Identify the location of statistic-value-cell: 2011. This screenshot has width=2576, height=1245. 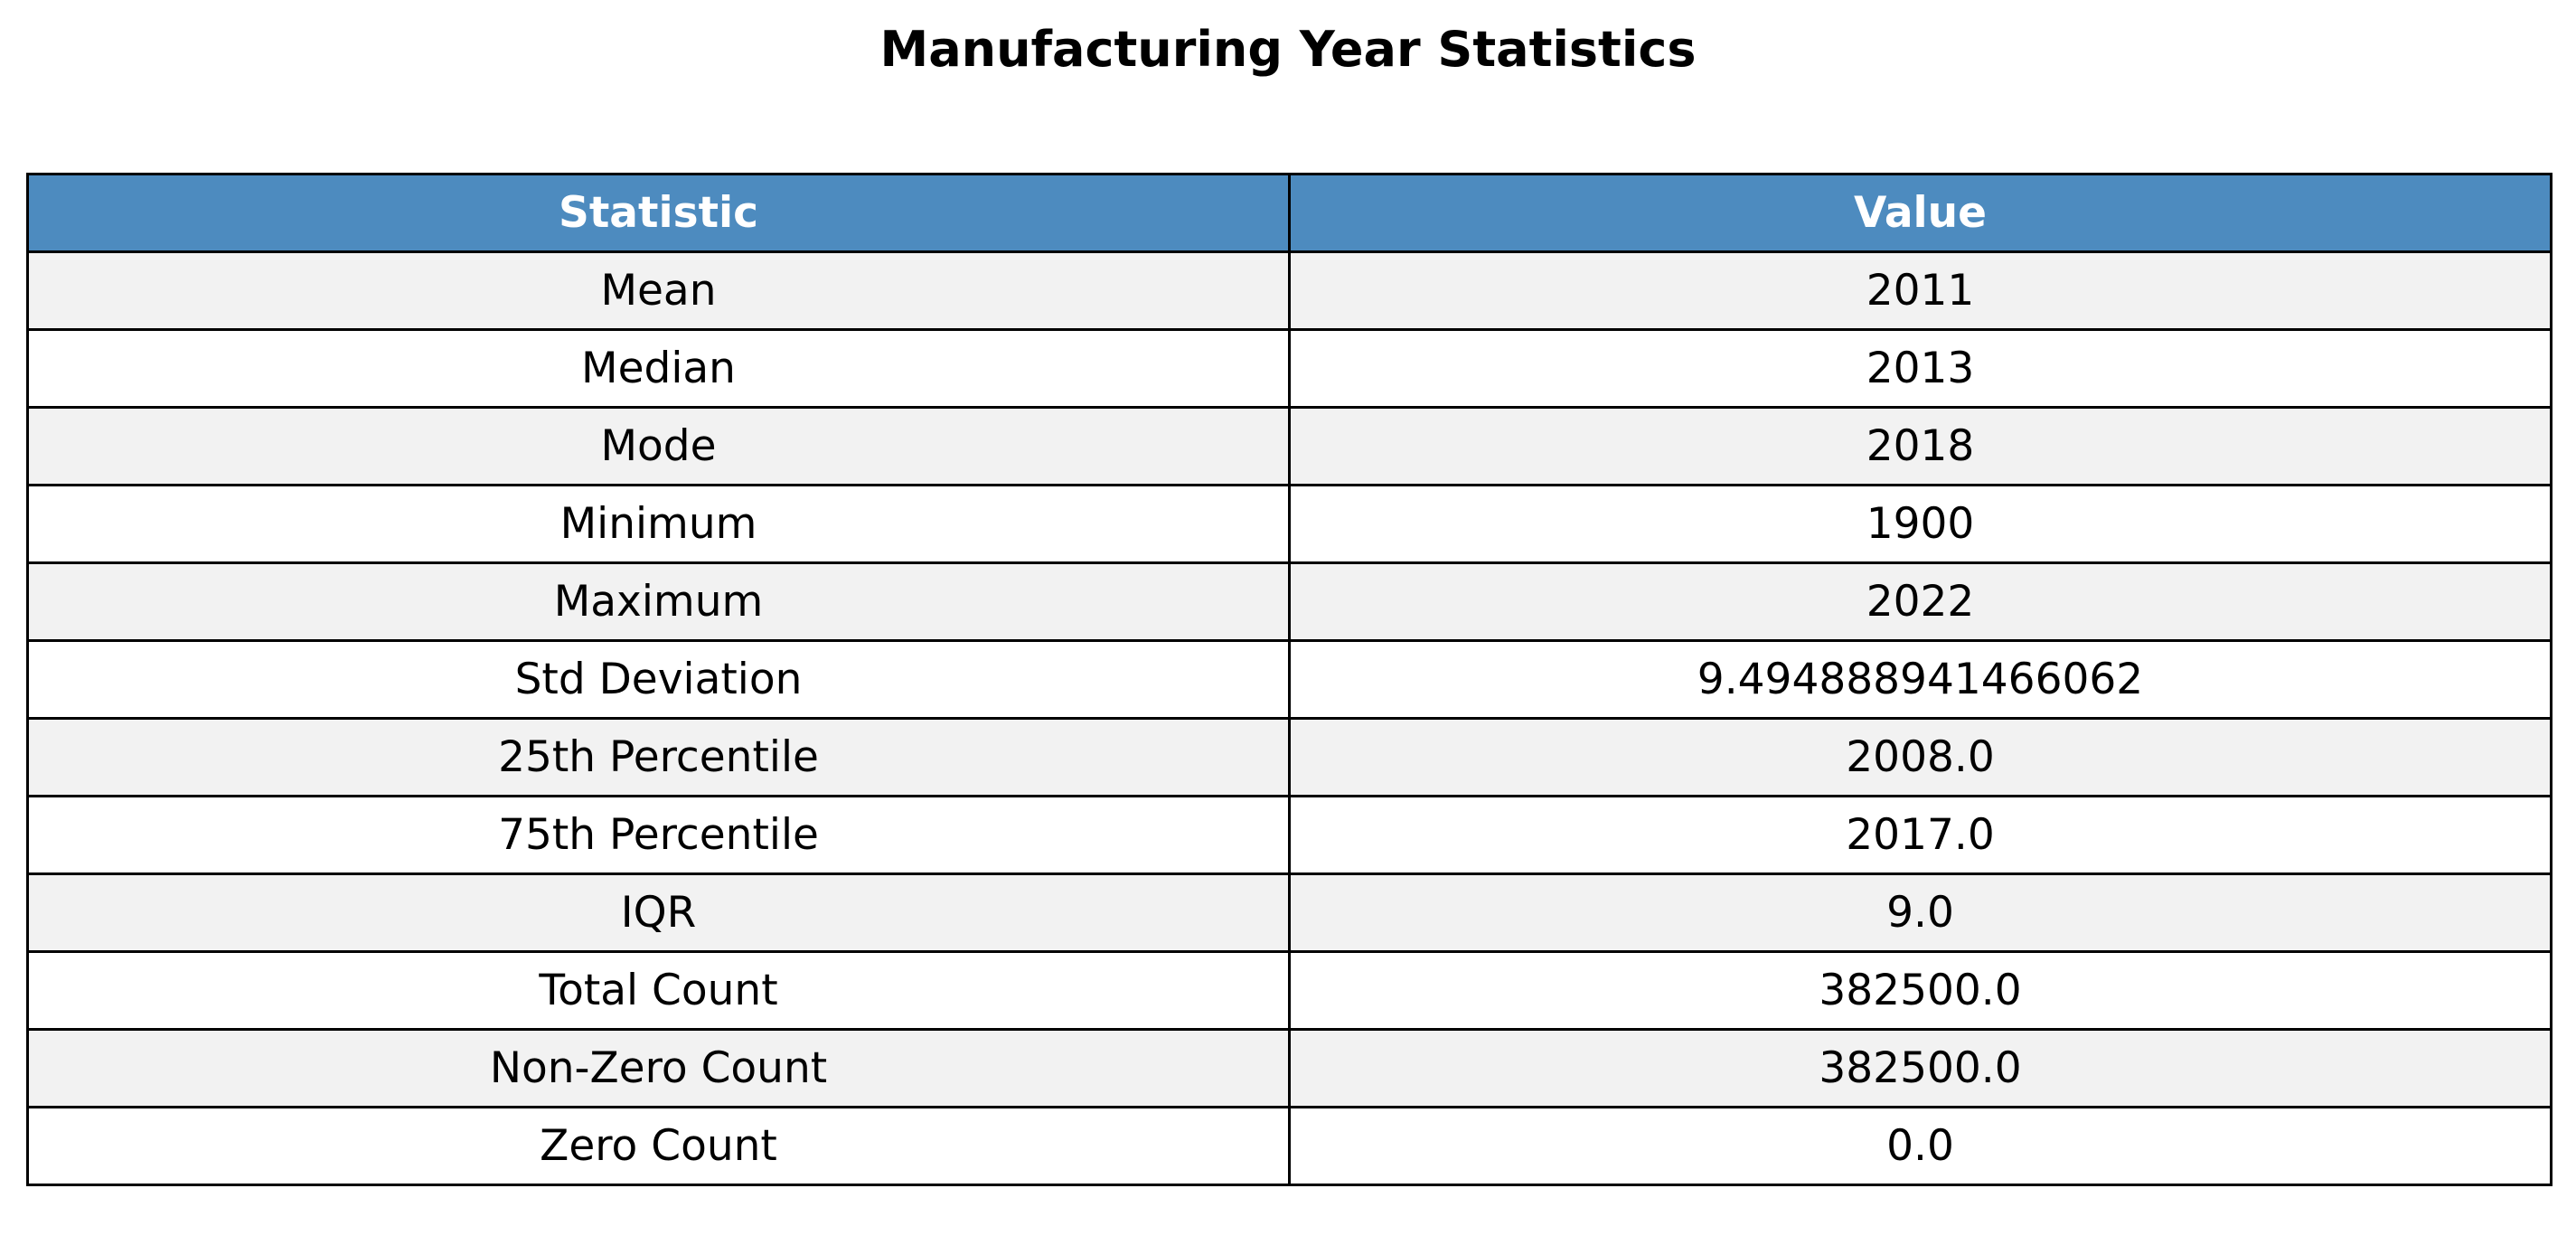
(1920, 290).